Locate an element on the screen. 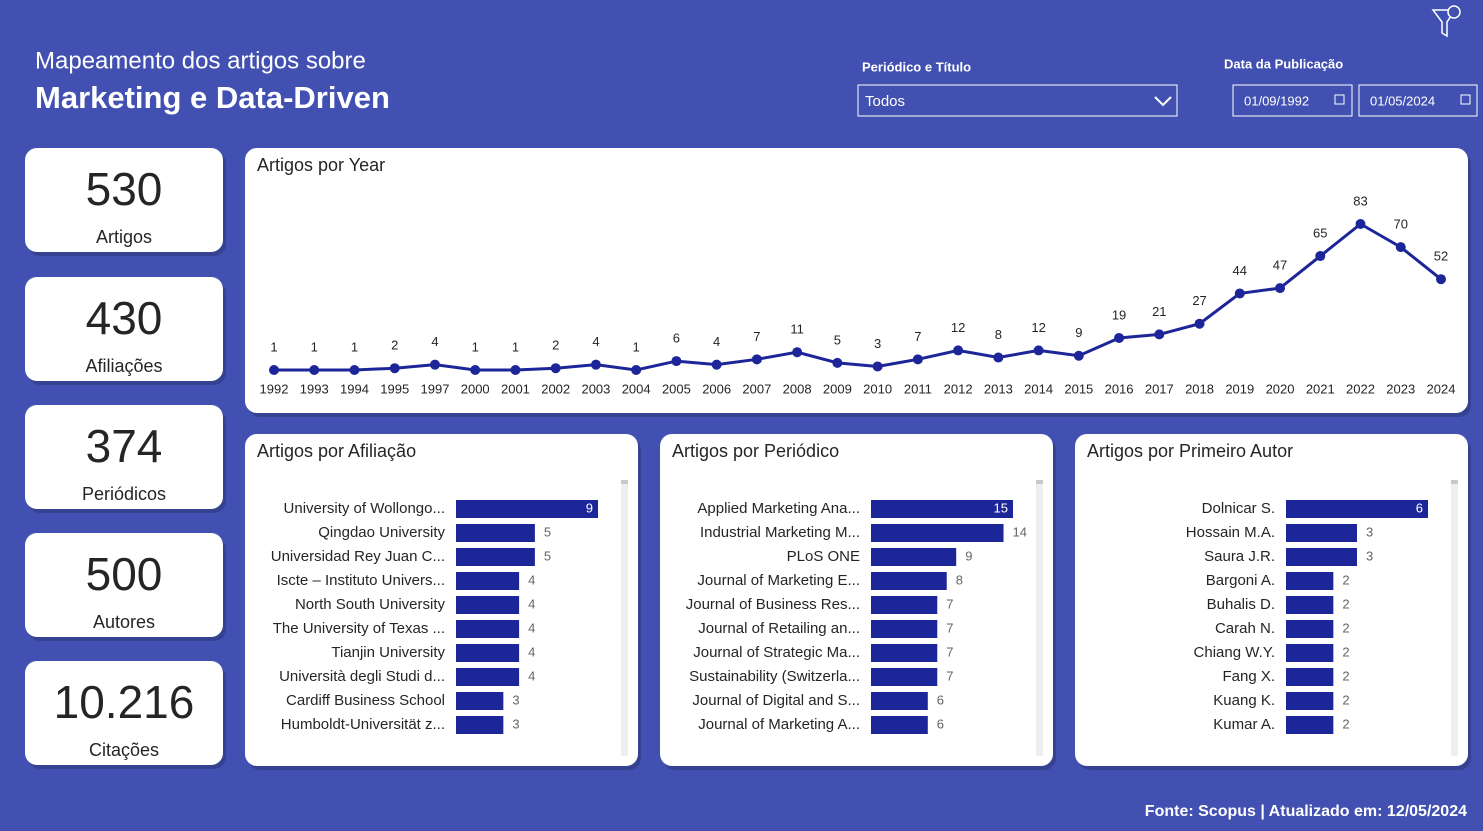 This screenshot has width=1483, height=831. data-label: 19 is located at coordinates (1119, 314).